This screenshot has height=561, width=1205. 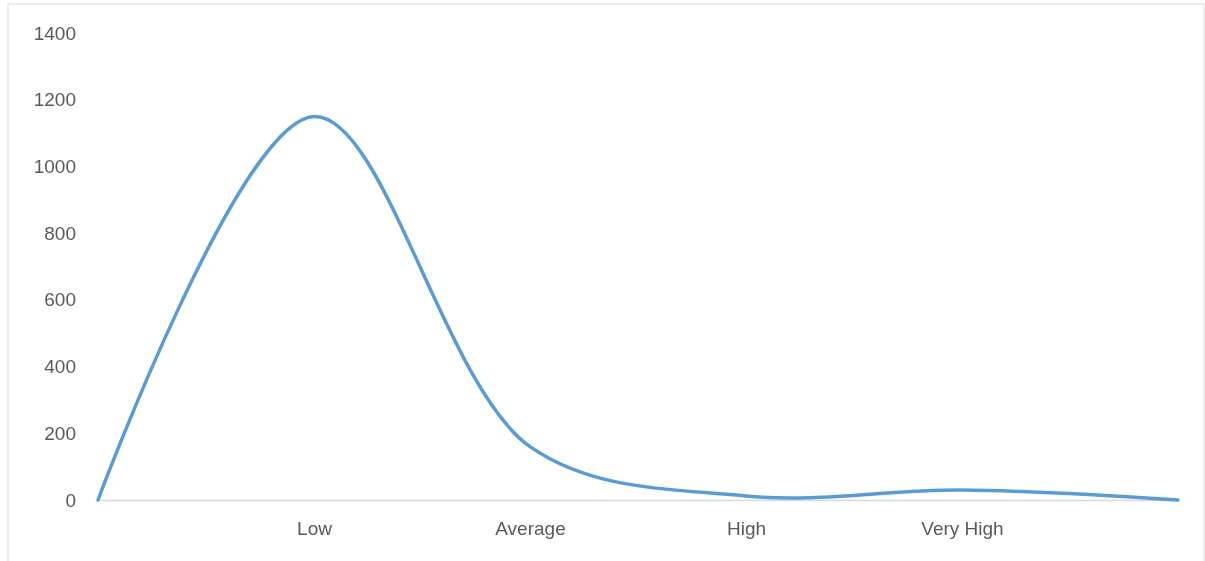 I want to click on x-tick-label: Average, so click(x=530, y=529).